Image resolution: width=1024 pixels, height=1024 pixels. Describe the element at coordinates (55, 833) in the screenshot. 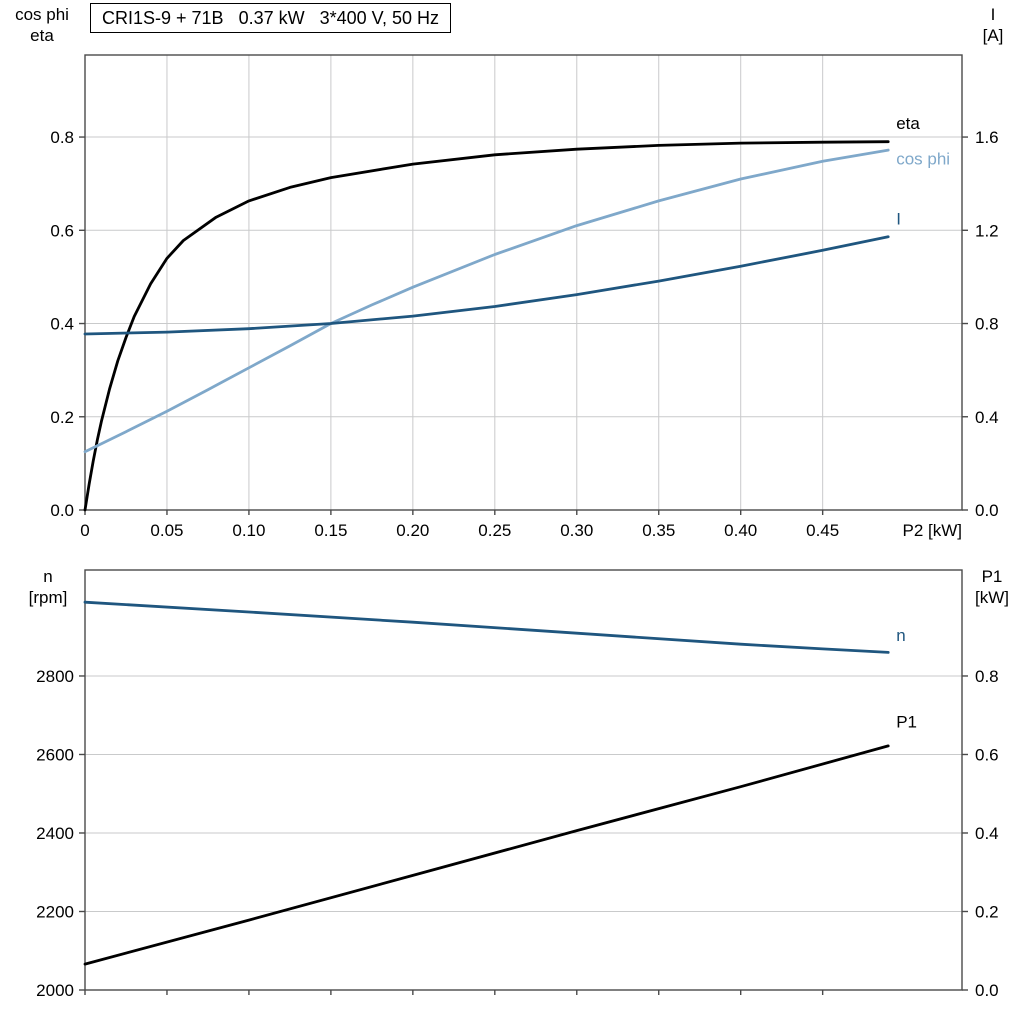

I see `y-left-tick-label: 2400` at that location.